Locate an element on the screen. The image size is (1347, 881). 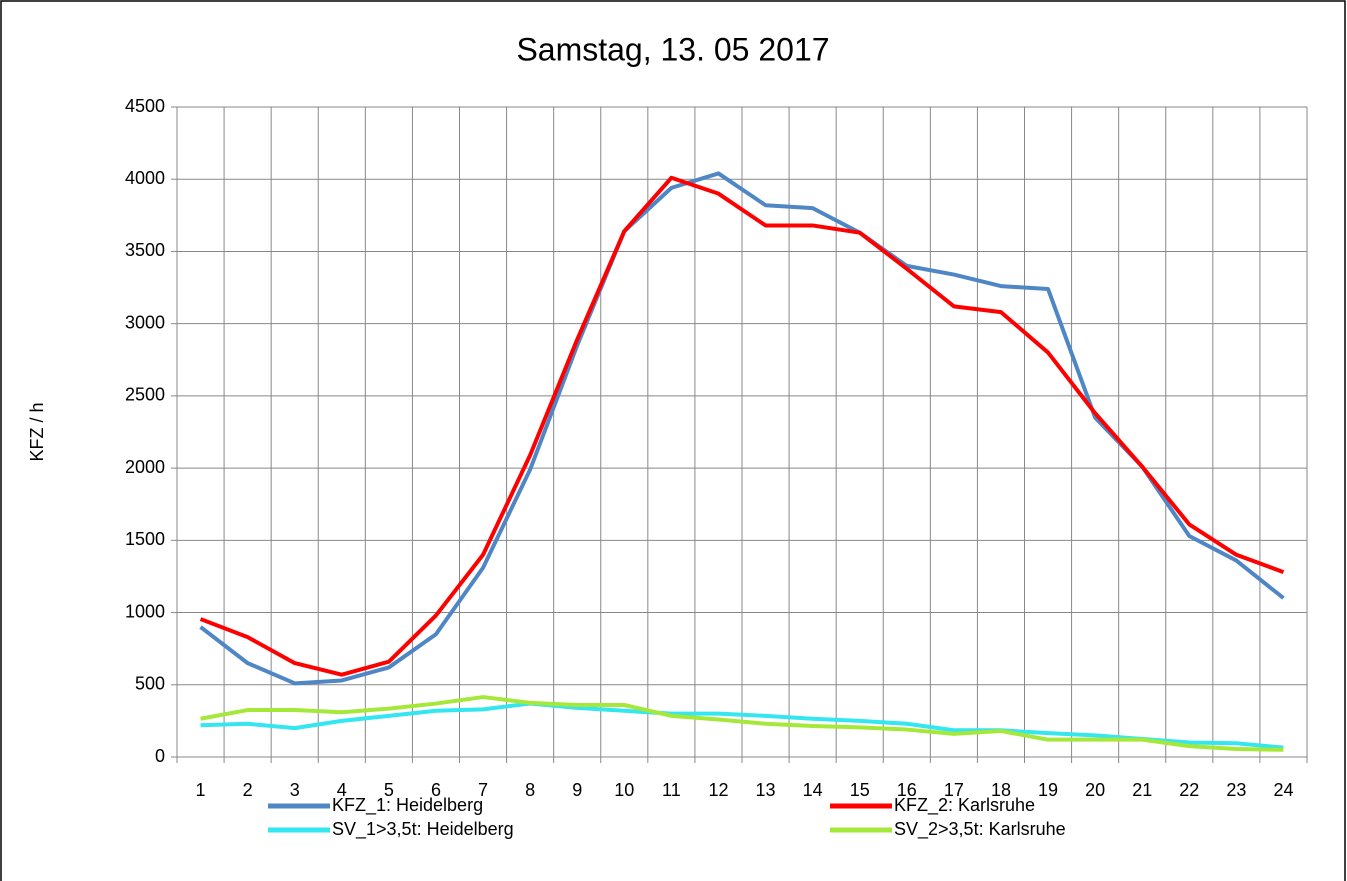
x-tick-label: 9 is located at coordinates (577, 790).